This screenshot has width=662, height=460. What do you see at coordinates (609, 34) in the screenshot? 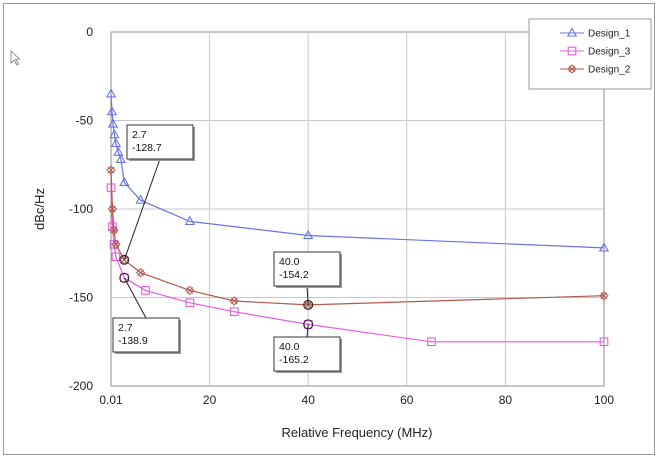
I see `legend-label: Design_1` at bounding box center [609, 34].